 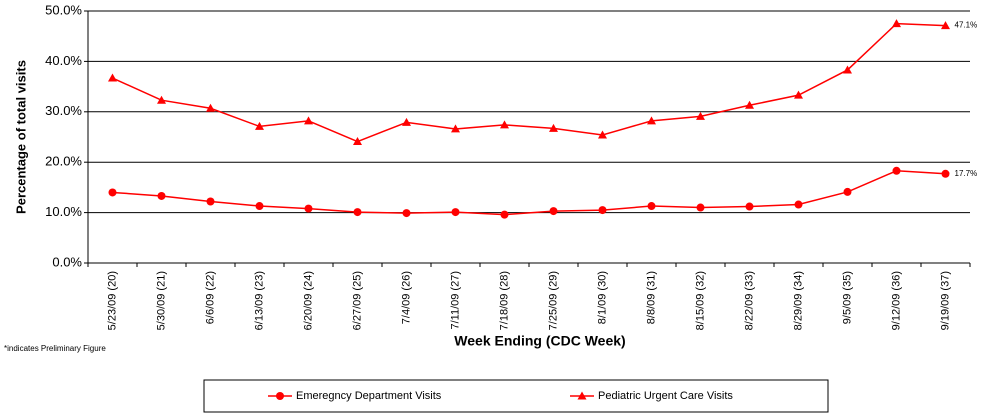 What do you see at coordinates (539, 341) in the screenshot?
I see `x-axis-label: Week Ending (CDC Week)` at bounding box center [539, 341].